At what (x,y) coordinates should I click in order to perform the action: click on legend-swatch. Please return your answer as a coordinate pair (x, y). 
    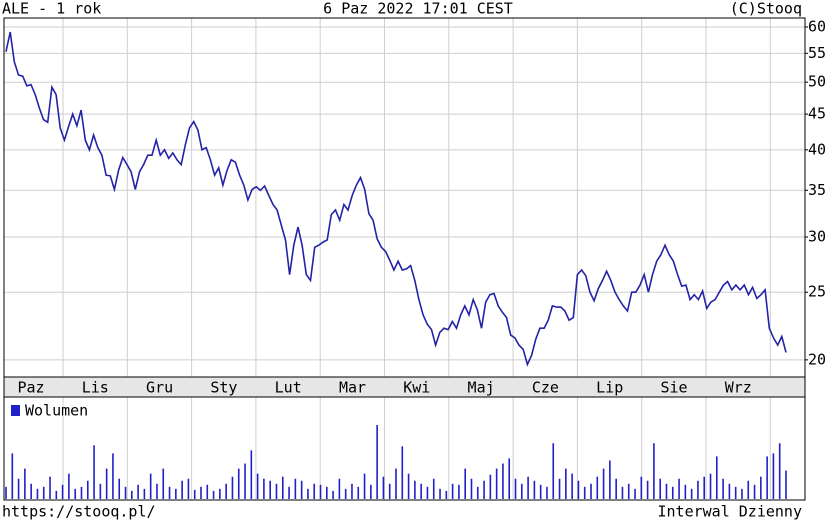
    Looking at the image, I should click on (15, 410).